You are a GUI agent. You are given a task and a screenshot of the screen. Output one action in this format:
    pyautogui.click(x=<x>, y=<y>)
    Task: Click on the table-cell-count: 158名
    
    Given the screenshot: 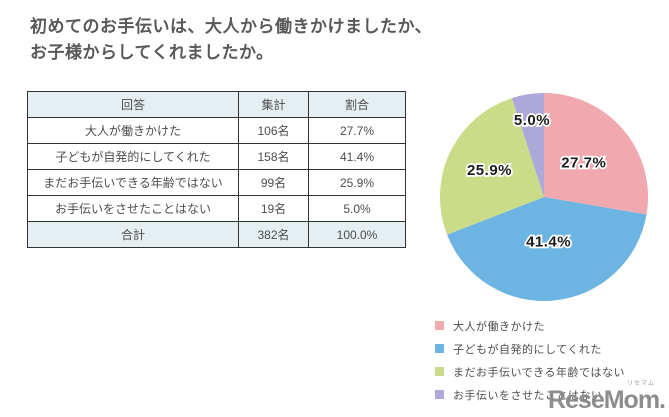 What is the action you would take?
    pyautogui.click(x=273, y=156)
    